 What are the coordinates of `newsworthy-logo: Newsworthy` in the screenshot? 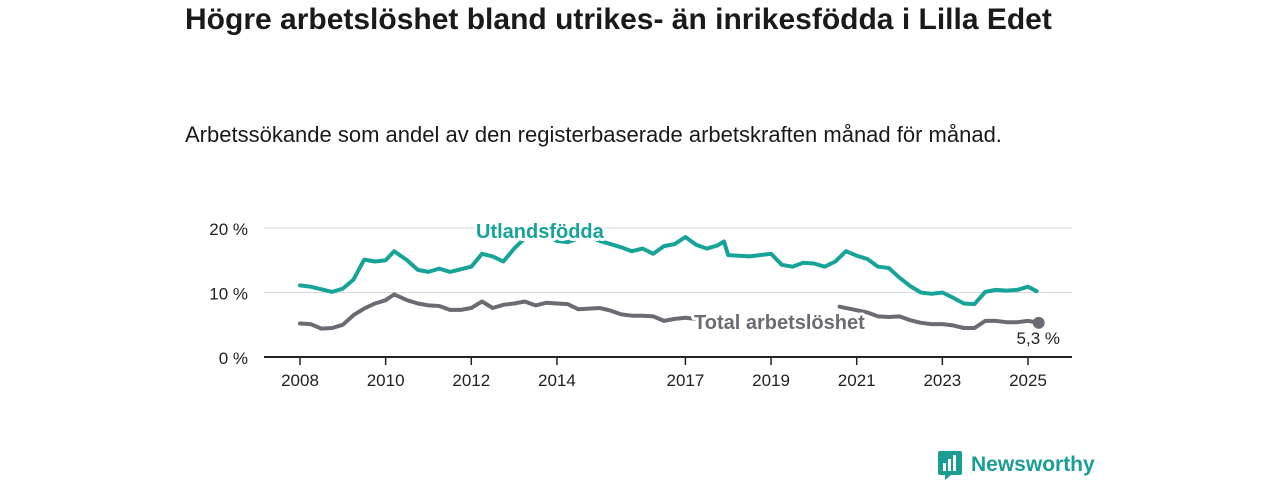 It's located at (1016, 465).